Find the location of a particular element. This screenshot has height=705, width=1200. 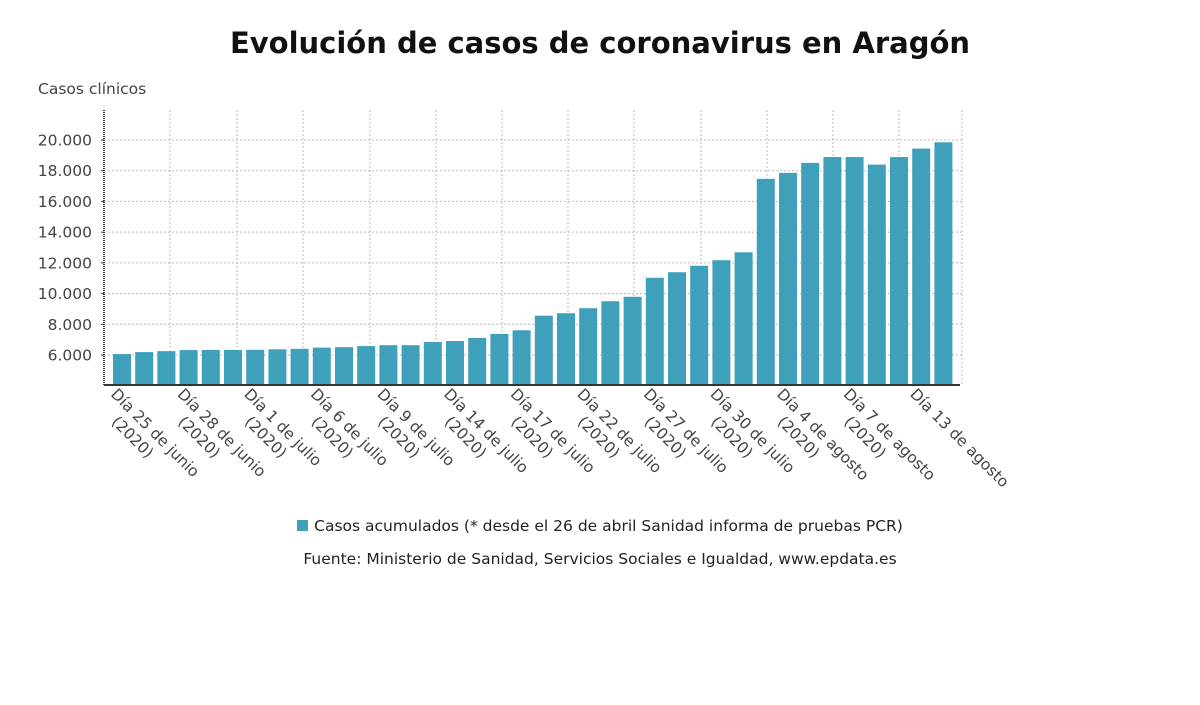

x-tick-label: Día 28 de junio(2020) is located at coordinates (222, 433).